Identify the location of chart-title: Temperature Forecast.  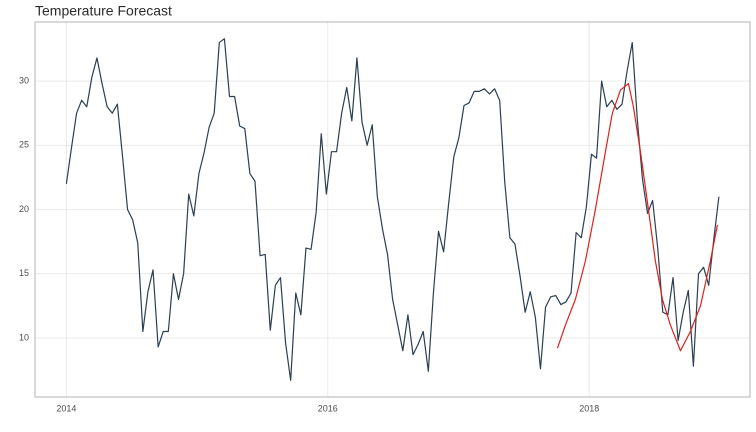
(103, 11).